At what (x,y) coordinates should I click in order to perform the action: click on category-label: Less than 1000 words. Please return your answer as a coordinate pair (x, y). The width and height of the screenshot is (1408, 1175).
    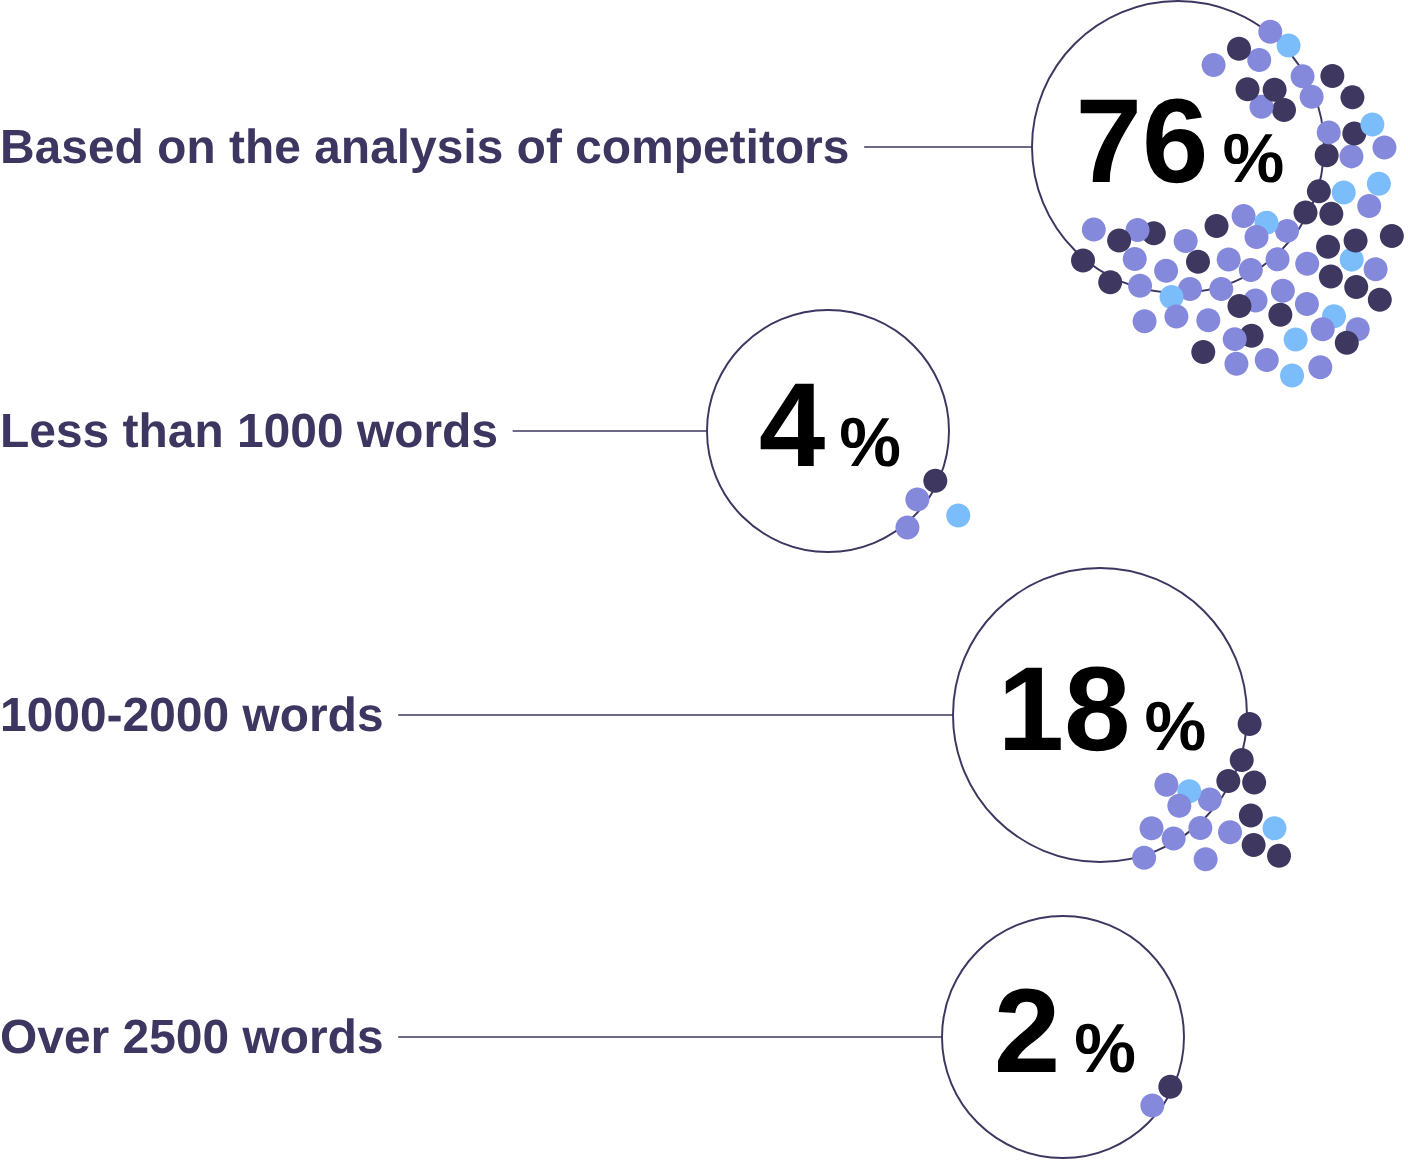
    Looking at the image, I should click on (250, 430).